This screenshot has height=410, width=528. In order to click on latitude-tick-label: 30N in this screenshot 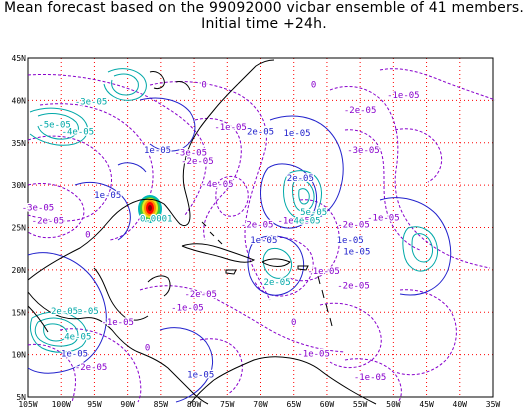, I will do `click(19, 185)`.